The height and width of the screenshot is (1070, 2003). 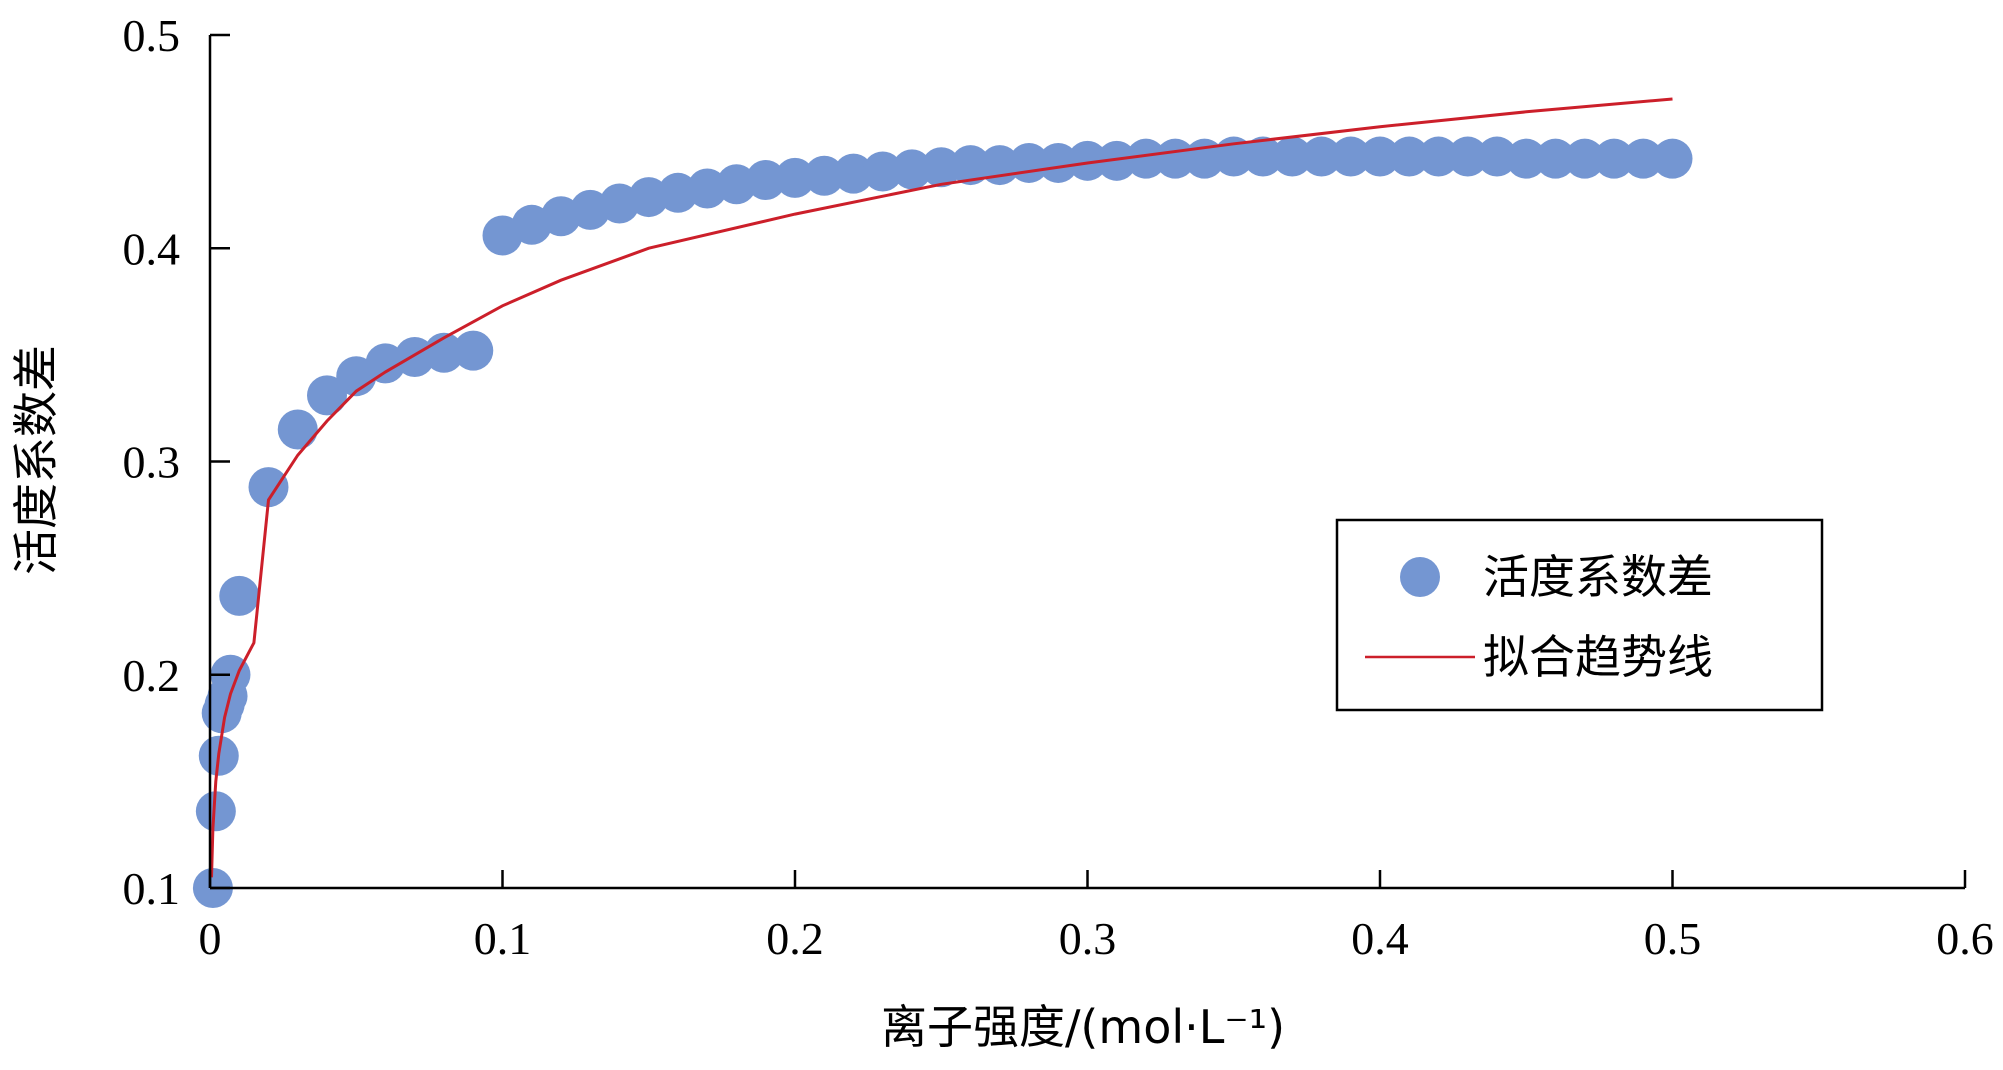 I want to click on x-tick-label: 0.3, so click(x=1088, y=938).